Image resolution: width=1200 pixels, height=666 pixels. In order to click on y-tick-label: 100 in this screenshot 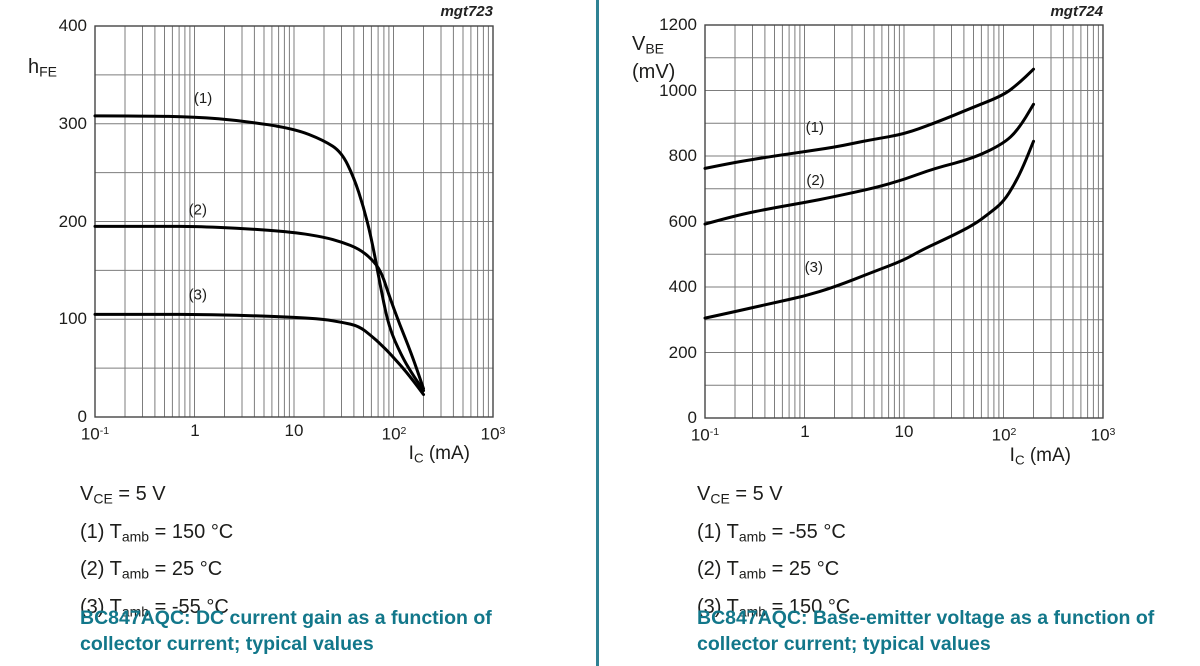, I will do `click(72, 318)`.